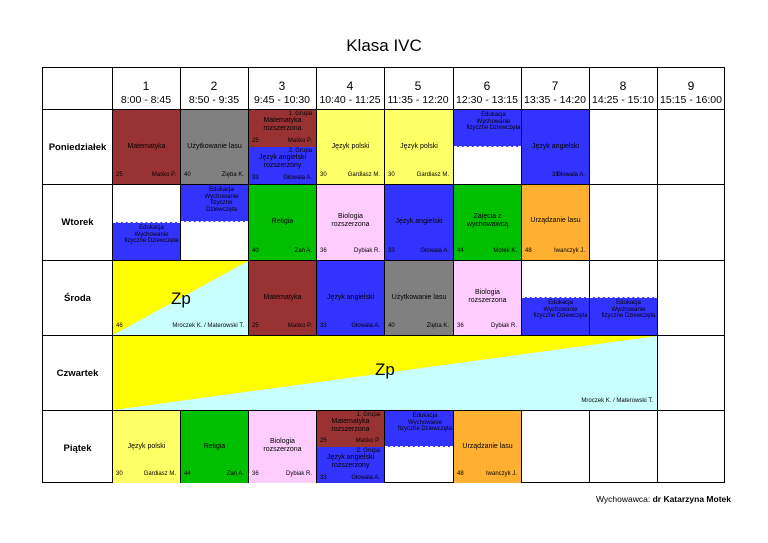 The width and height of the screenshot is (768, 543). What do you see at coordinates (487, 100) in the screenshot?
I see `period-time: 12:30 - 13:15` at bounding box center [487, 100].